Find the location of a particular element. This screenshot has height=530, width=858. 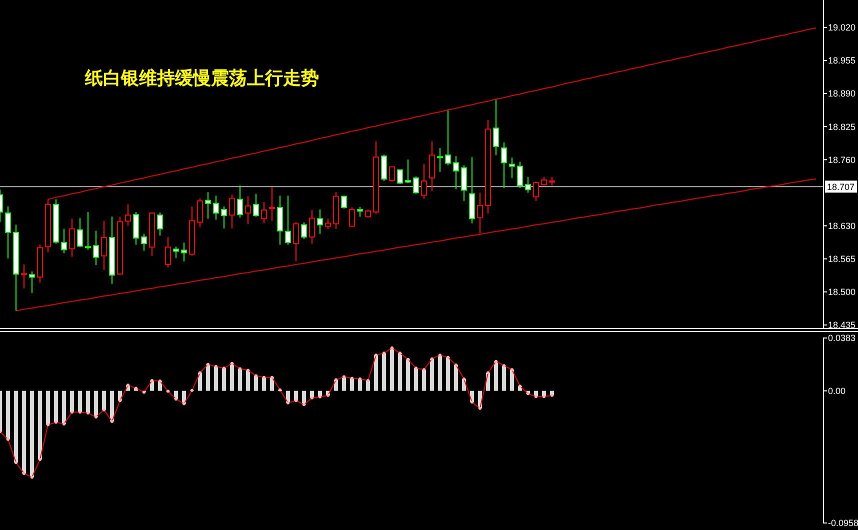

text: 纸白银维持缓慢震荡上行走势 is located at coordinates (201, 78).